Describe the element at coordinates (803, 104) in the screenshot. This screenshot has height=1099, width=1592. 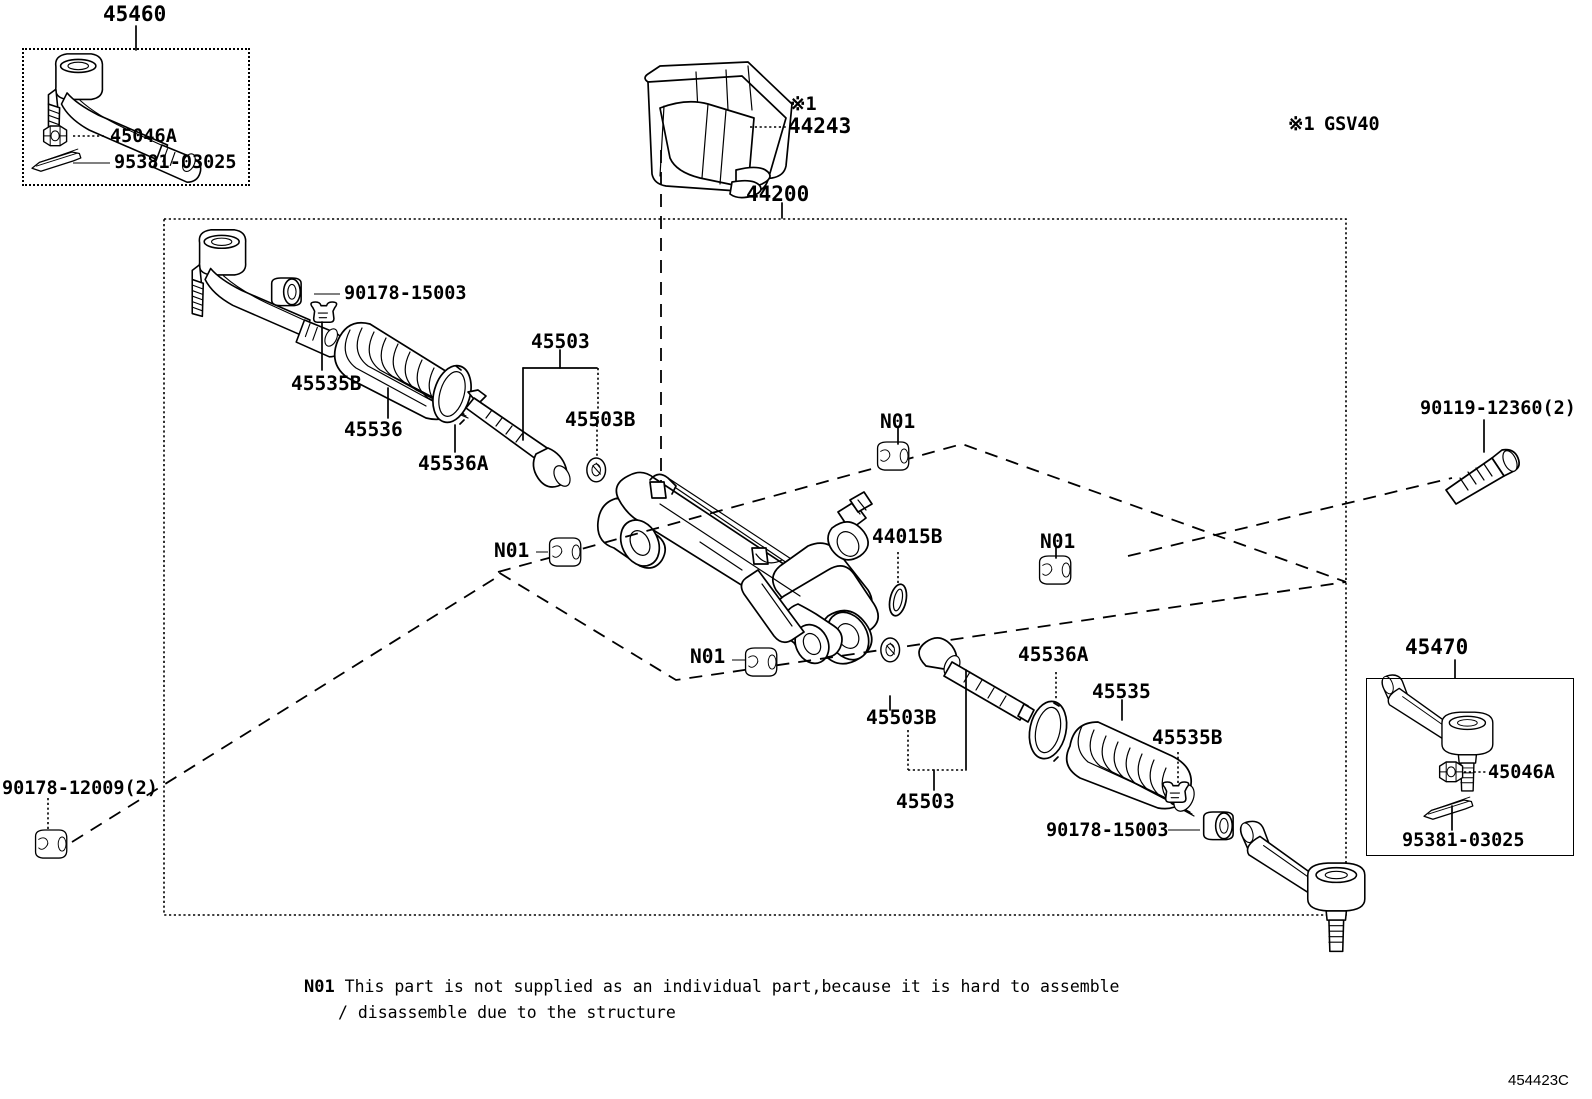
I see `label-mark-1-44243: ※1` at that location.